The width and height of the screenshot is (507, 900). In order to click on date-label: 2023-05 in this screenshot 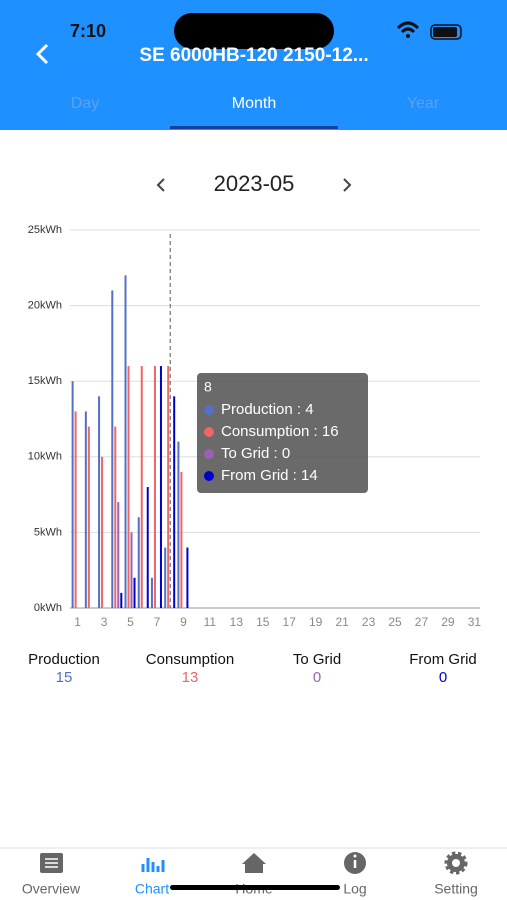, I will do `click(254, 183)`.